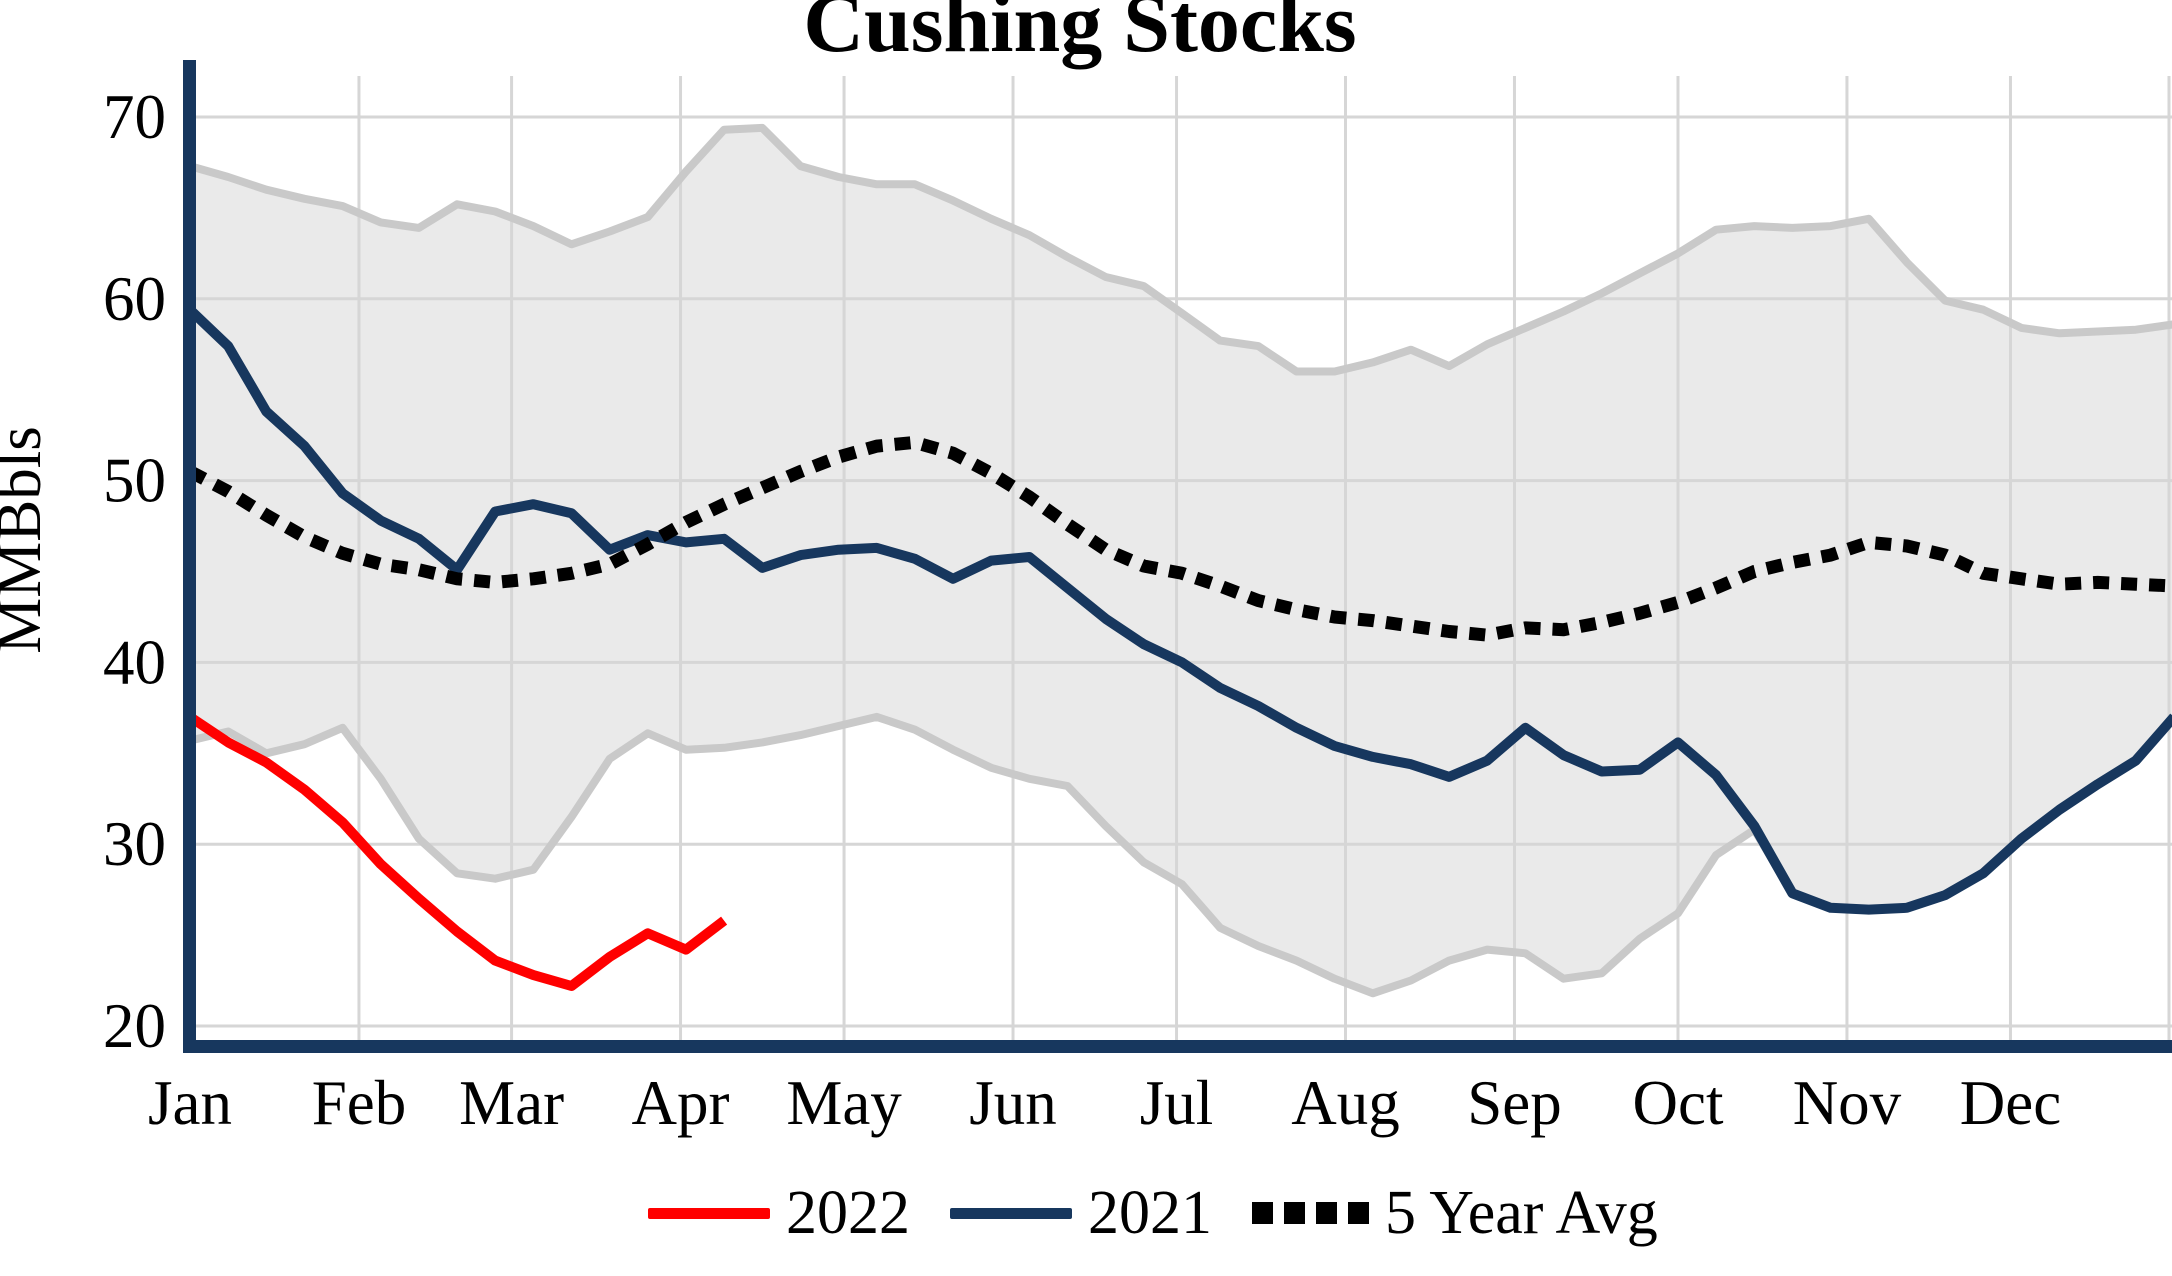 The width and height of the screenshot is (2172, 1276). Describe the element at coordinates (134, 481) in the screenshot. I see `y-tick-label: 50` at that location.